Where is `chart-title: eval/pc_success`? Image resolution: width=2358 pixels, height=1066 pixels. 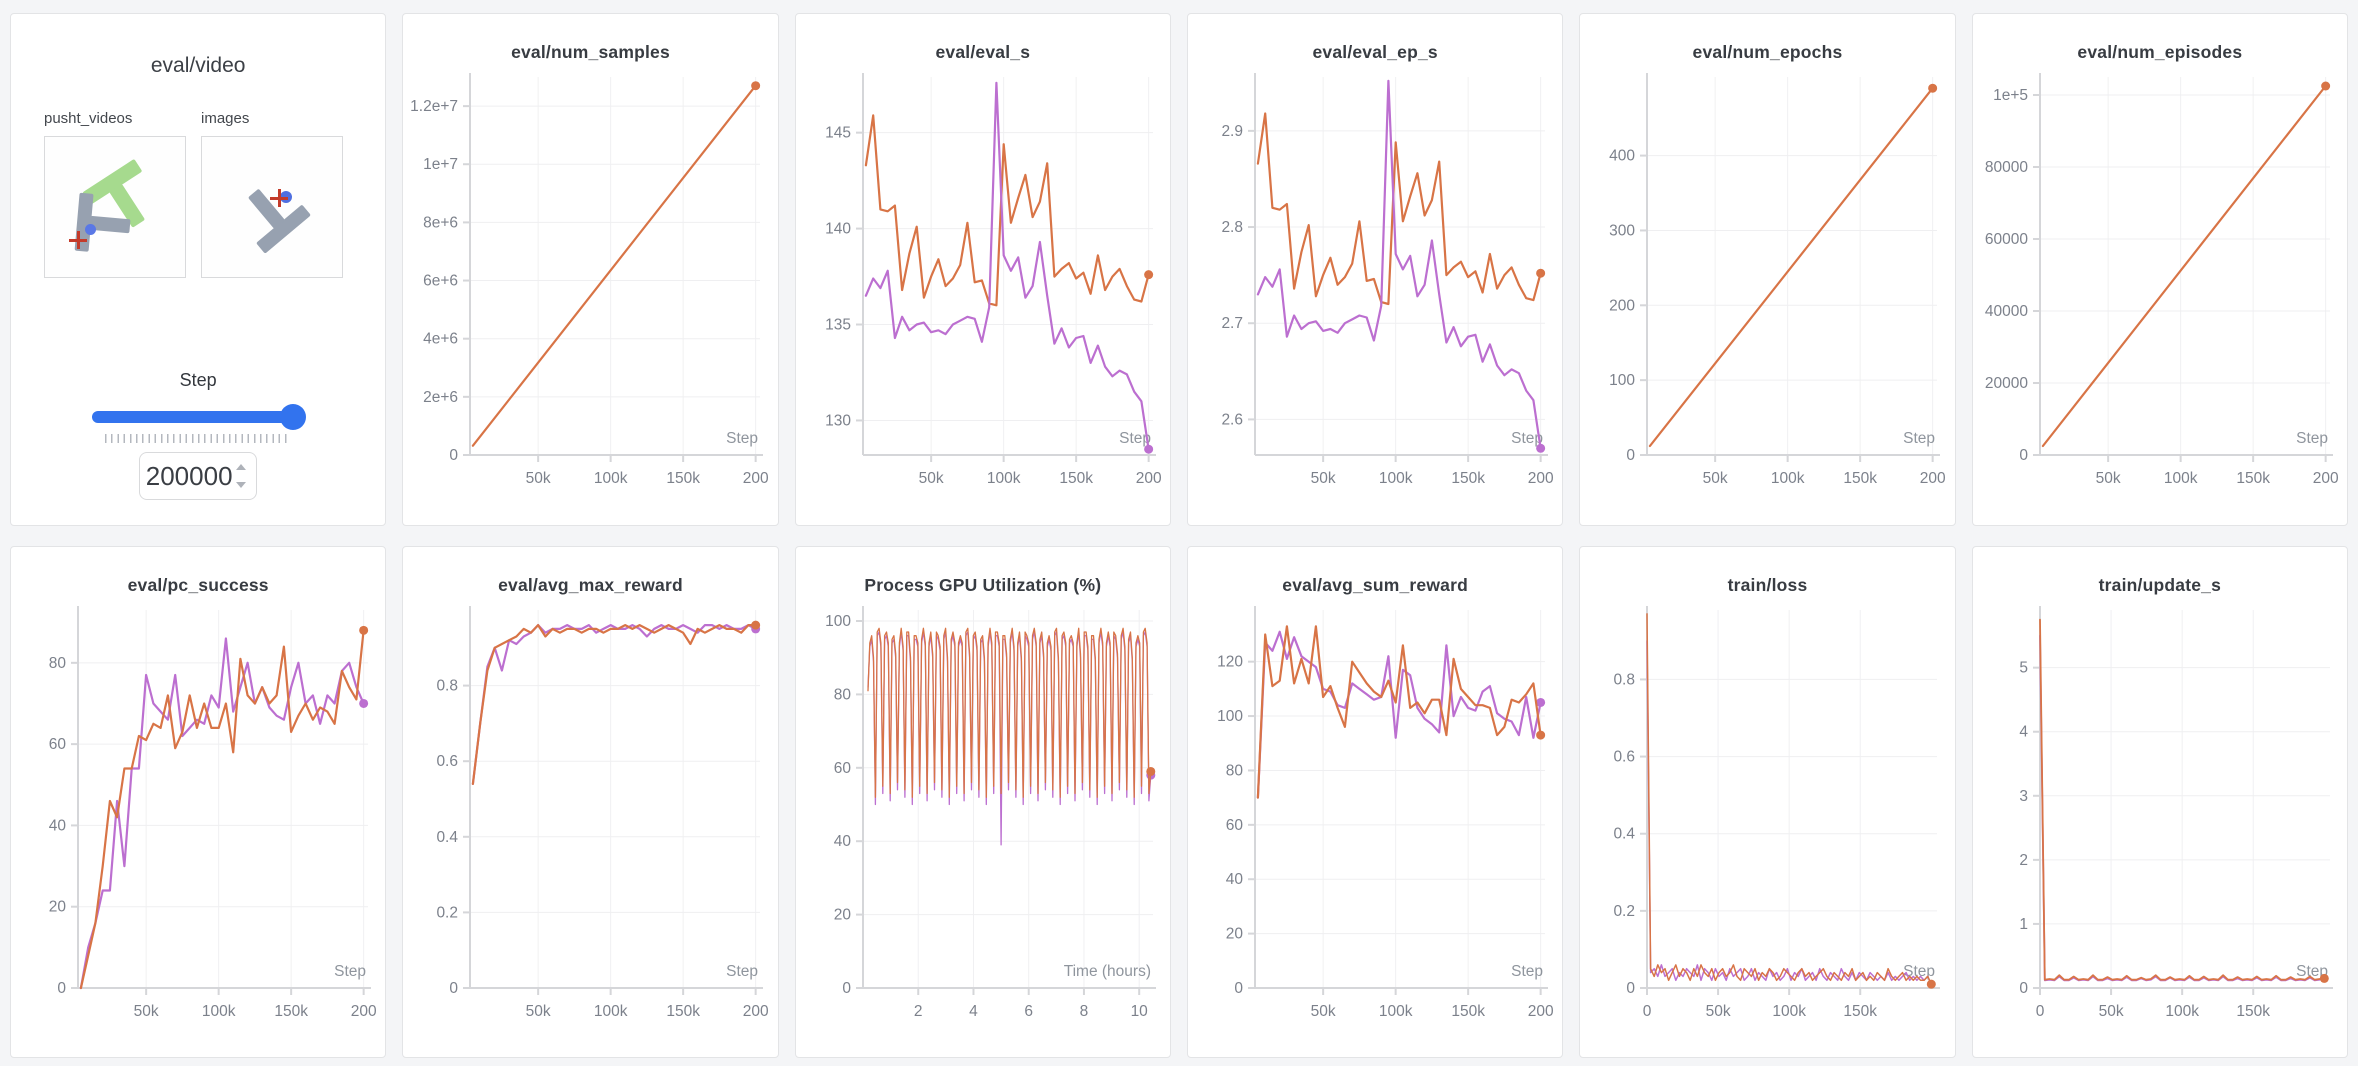 chart-title: eval/pc_success is located at coordinates (198, 584).